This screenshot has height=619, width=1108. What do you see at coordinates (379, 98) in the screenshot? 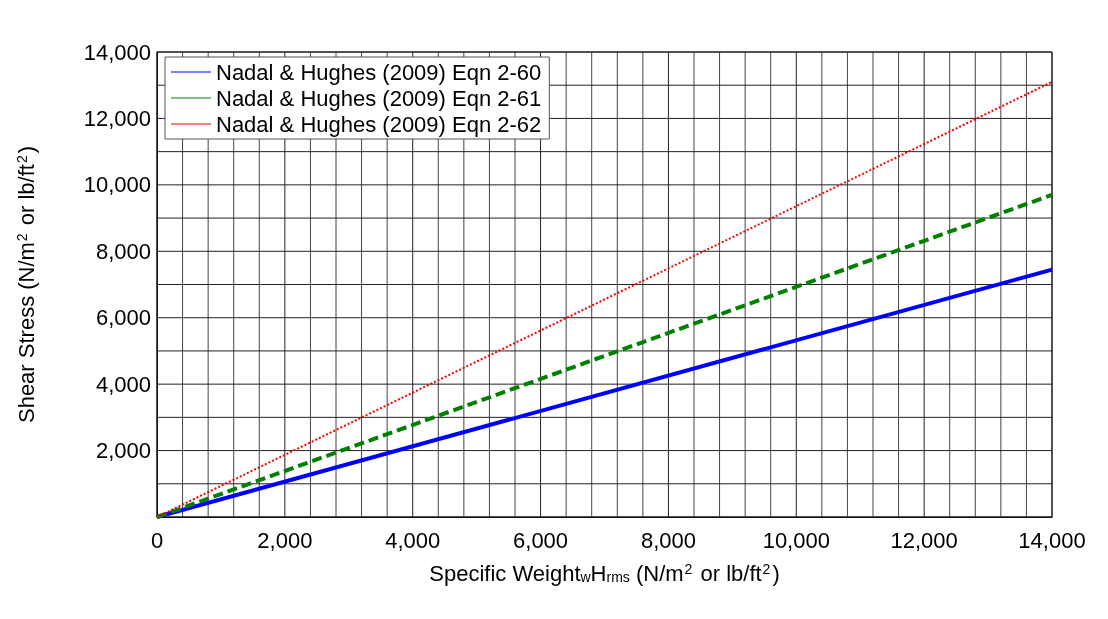
I see `legend-label: Nadal & Hughes (2009) Eqn 2-61` at bounding box center [379, 98].